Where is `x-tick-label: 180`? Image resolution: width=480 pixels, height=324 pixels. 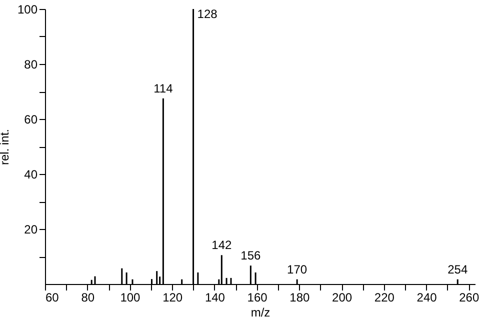 x-tick-label: 180 is located at coordinates (300, 297).